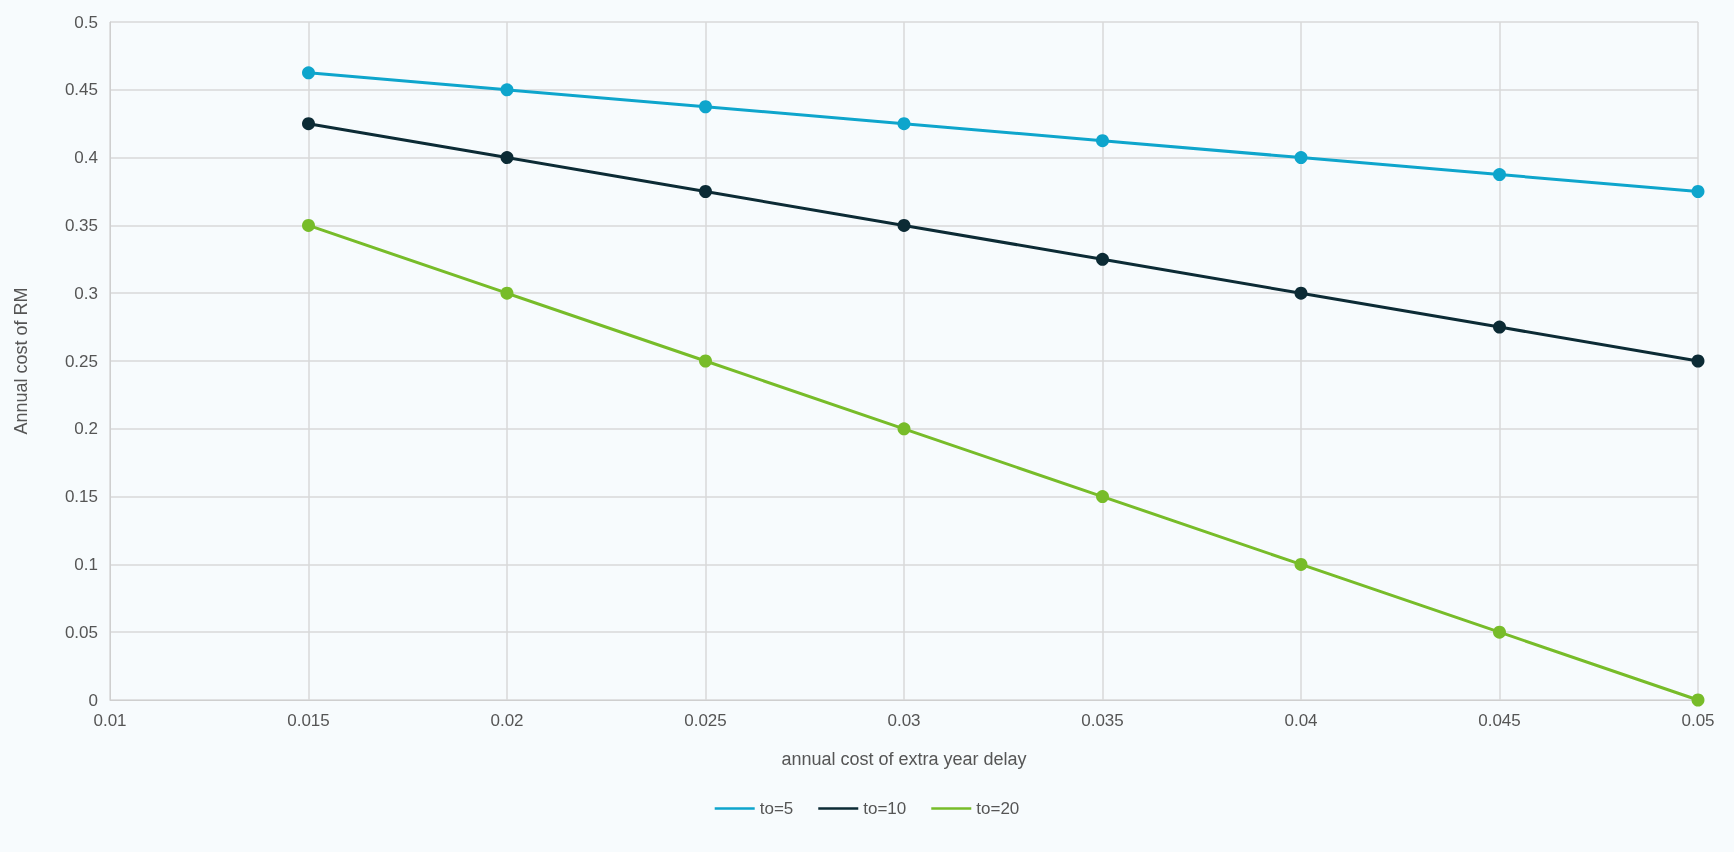 The image size is (1734, 852). What do you see at coordinates (81, 632) in the screenshot?
I see `y-tick-label: 0.05` at bounding box center [81, 632].